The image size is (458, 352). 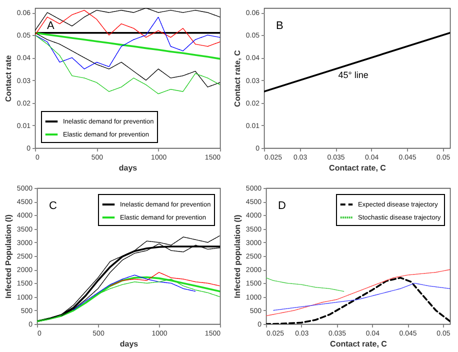 I want to click on y-axis-title: Contact rate, so click(x=8, y=78).